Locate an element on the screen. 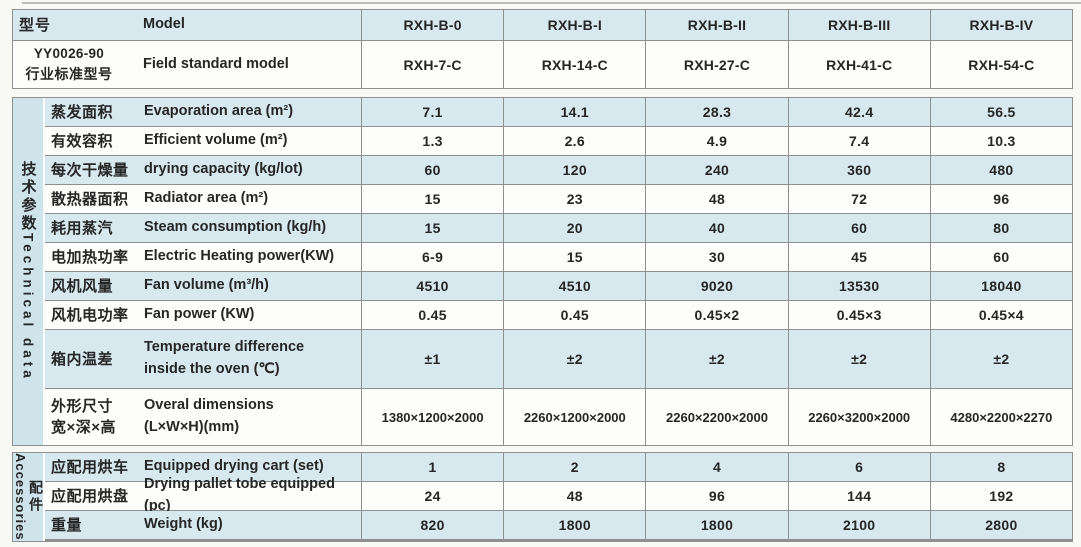 This screenshot has width=1081, height=547. row-label-en: Field standard model is located at coordinates (216, 63).